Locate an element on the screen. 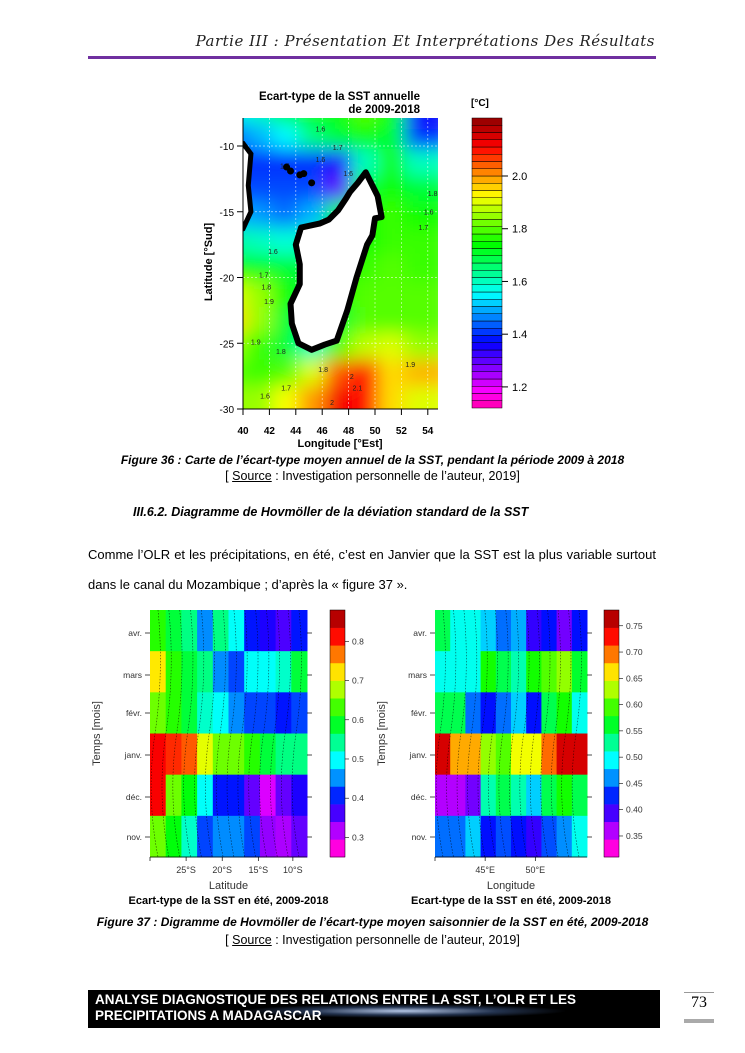  land-mask is located at coordinates (314, 246).